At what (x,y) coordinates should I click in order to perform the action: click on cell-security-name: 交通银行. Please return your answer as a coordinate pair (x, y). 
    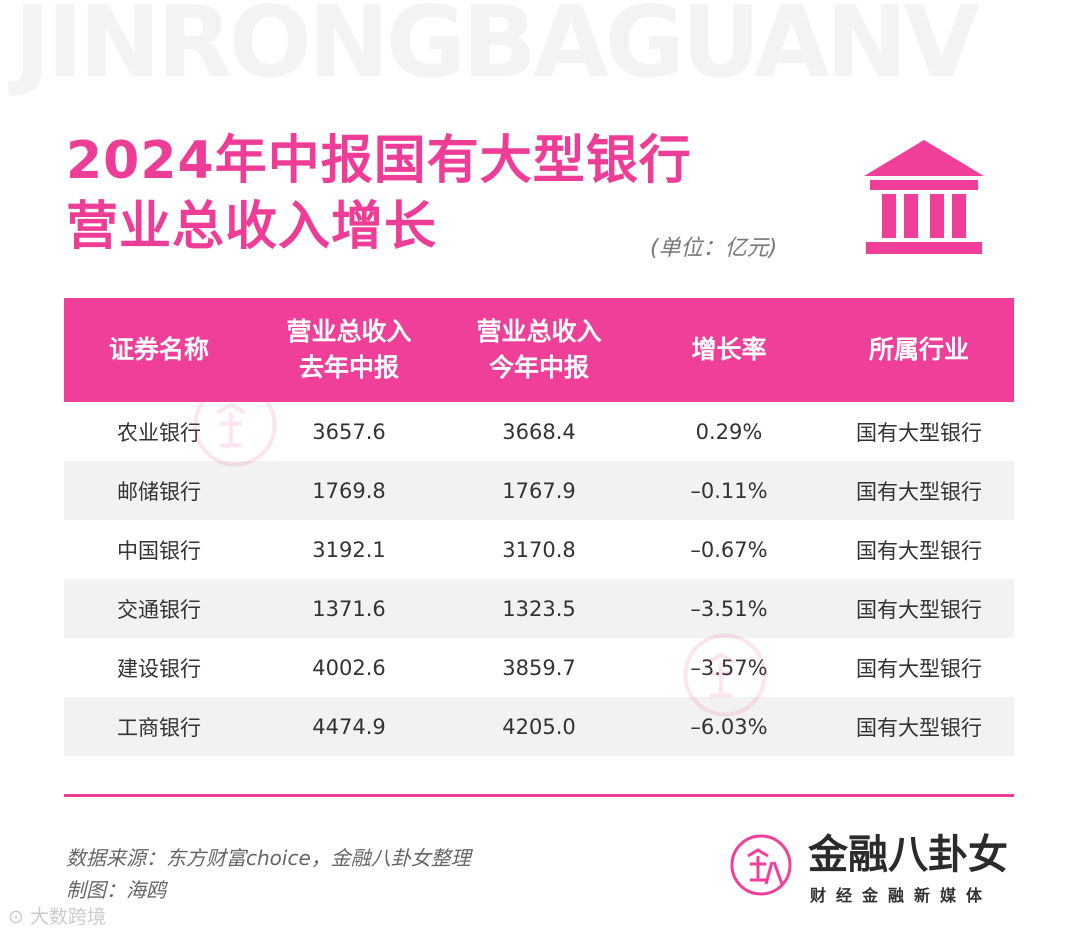
    Looking at the image, I should click on (159, 609).